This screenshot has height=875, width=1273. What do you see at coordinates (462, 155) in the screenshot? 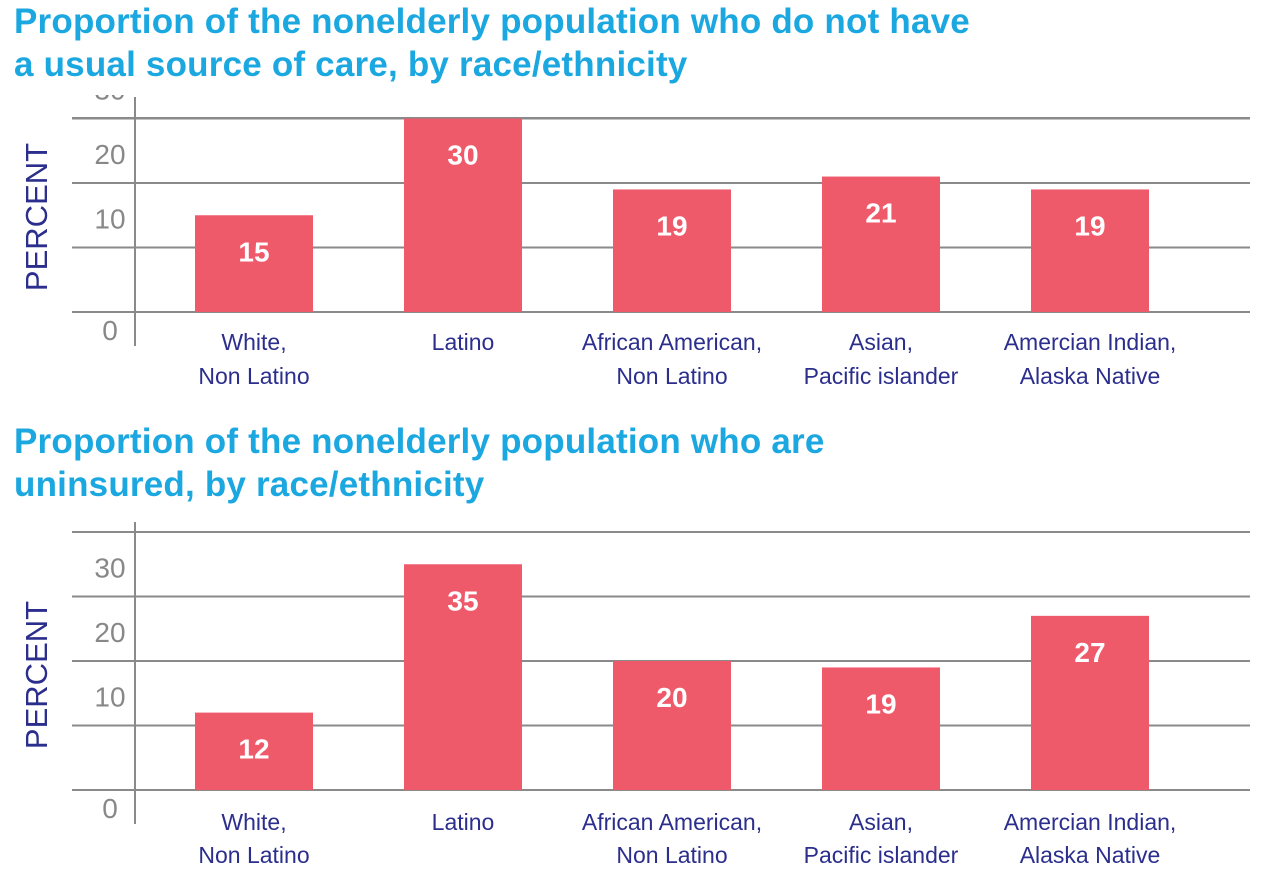
I see `bar-value-label: 30` at bounding box center [462, 155].